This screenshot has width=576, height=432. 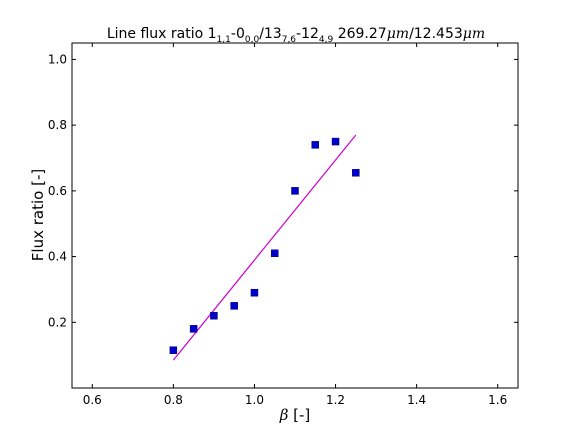 I want to click on title-mid1: -0, so click(x=238, y=34).